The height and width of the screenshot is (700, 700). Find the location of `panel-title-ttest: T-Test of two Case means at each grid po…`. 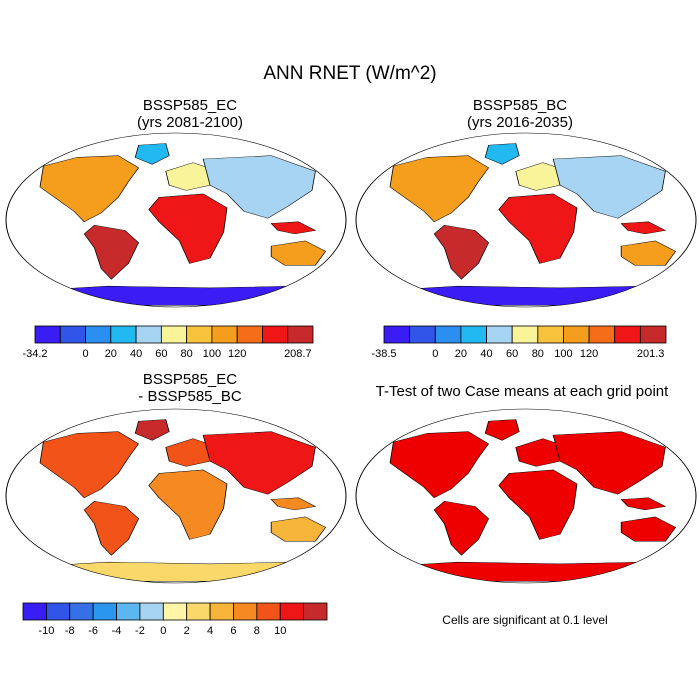

panel-title-ttest: T-Test of two Case means at each grid po… is located at coordinates (522, 391).